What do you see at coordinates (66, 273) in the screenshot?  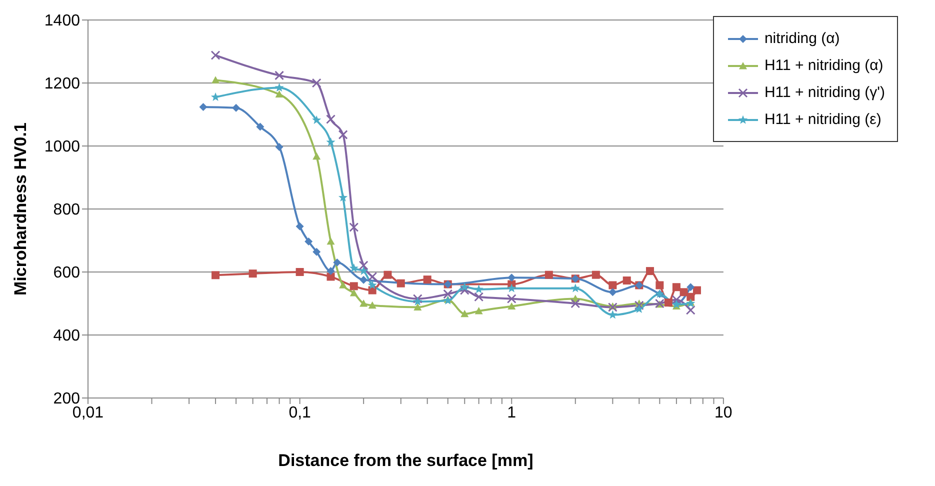 I see `y-tick-label: 600` at bounding box center [66, 273].